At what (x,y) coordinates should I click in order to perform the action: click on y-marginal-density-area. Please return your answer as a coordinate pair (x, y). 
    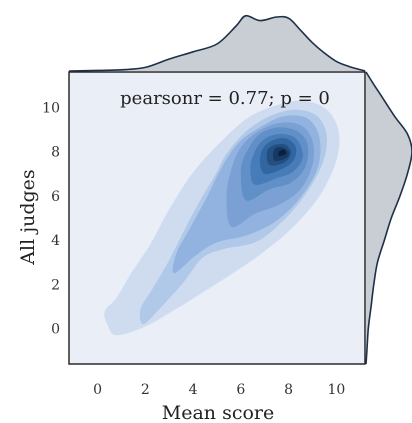
    Looking at the image, I should click on (389, 218).